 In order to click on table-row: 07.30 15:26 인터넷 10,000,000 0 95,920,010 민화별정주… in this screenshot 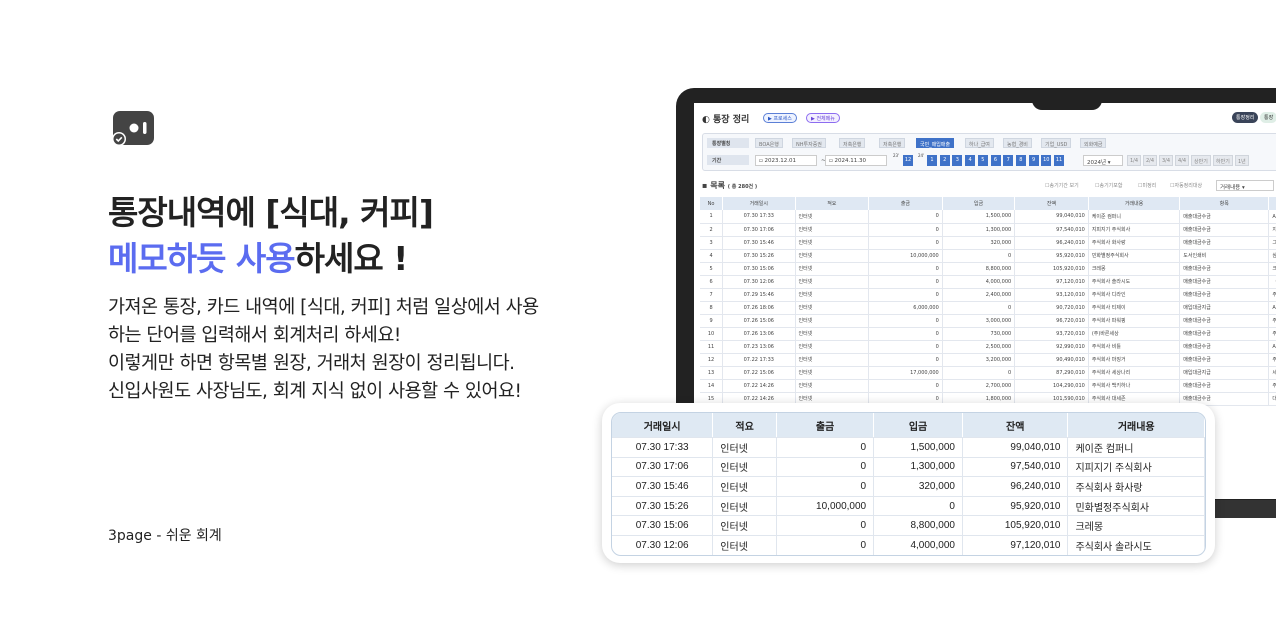, I will do `click(908, 505)`.